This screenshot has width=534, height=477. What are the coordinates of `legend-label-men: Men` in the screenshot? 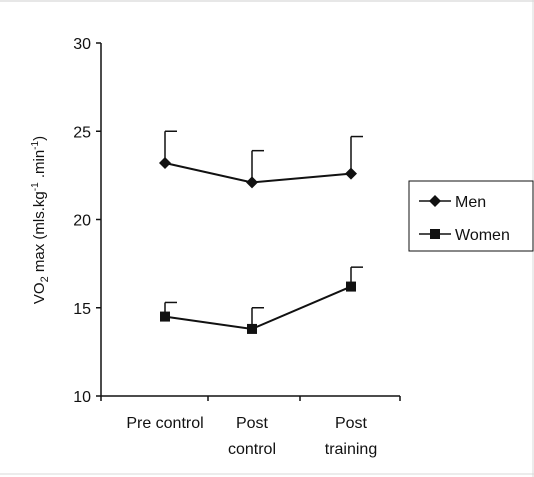 It's located at (470, 202).